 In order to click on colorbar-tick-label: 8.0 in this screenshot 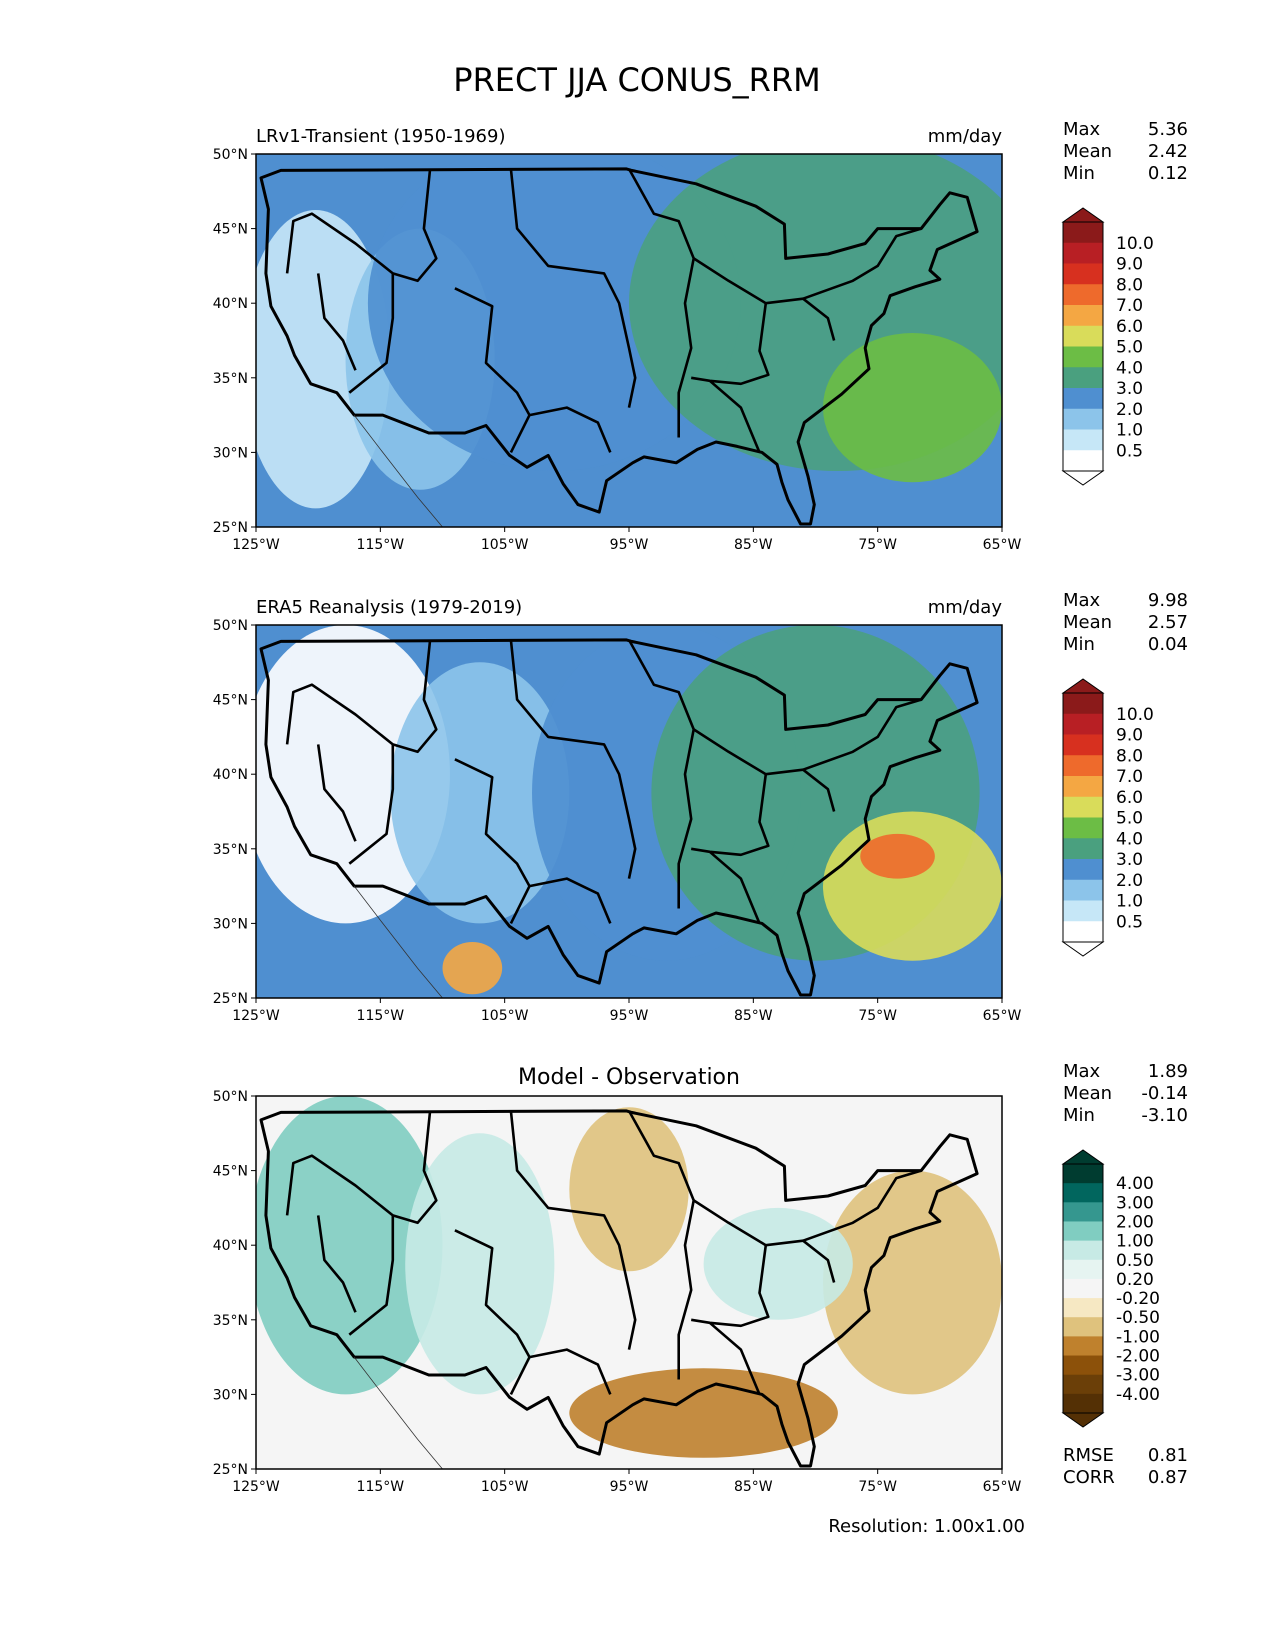, I will do `click(1129, 285)`.